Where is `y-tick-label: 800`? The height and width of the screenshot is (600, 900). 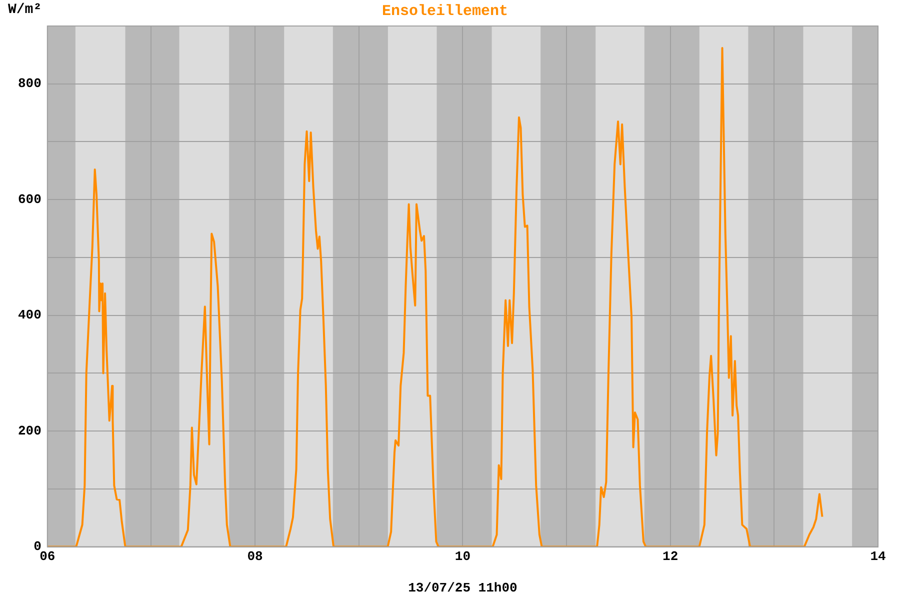
y-tick-label: 800 is located at coordinates (30, 84).